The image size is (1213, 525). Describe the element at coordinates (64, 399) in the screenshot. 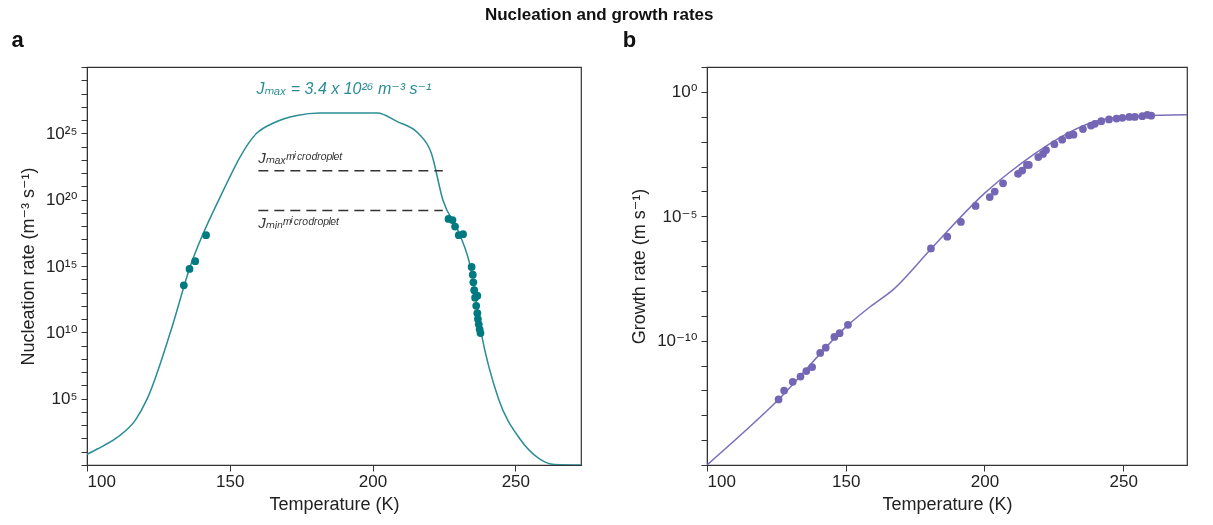

I see `y-tick-label: 10⁵` at that location.